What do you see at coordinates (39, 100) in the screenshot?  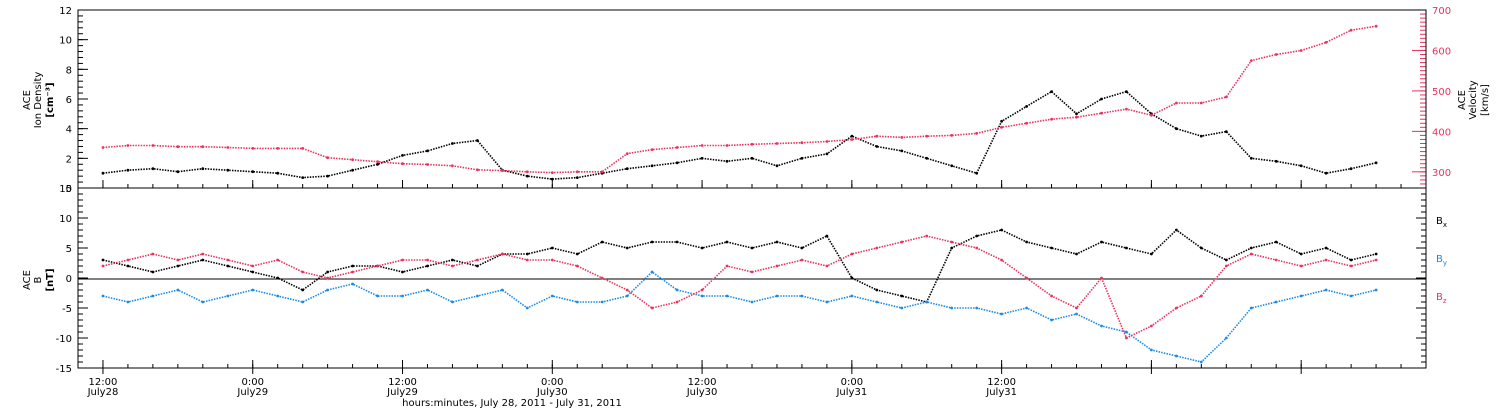 I see `top-left-axis-title: ACE Ion Density [cm⁻³]` at bounding box center [39, 100].